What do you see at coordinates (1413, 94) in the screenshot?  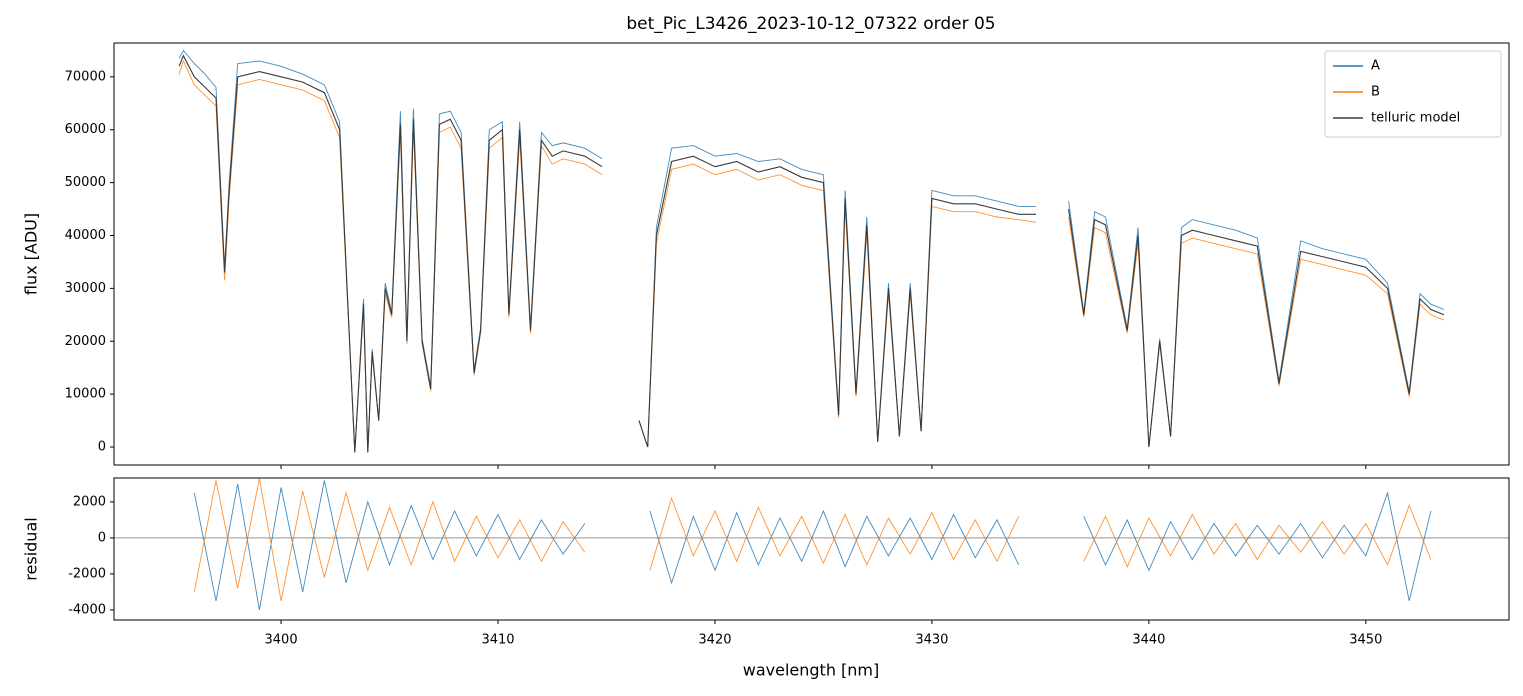 I see `legend-box` at bounding box center [1413, 94].